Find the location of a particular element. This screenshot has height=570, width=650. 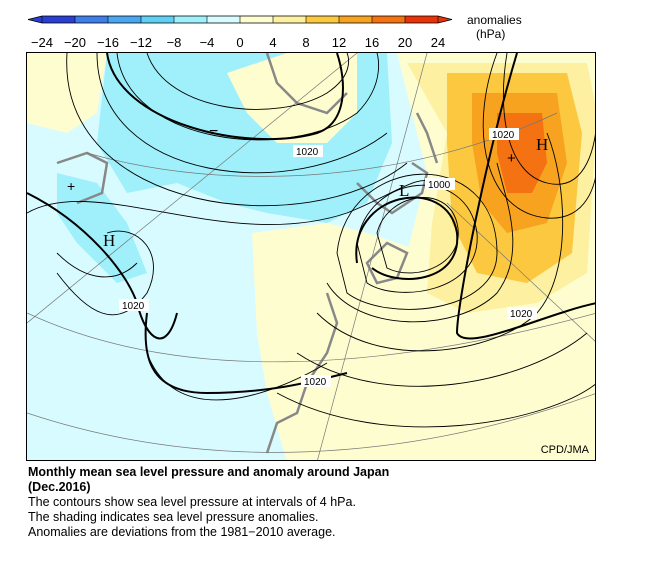

colorbar-tick-label: 16 is located at coordinates (372, 42).